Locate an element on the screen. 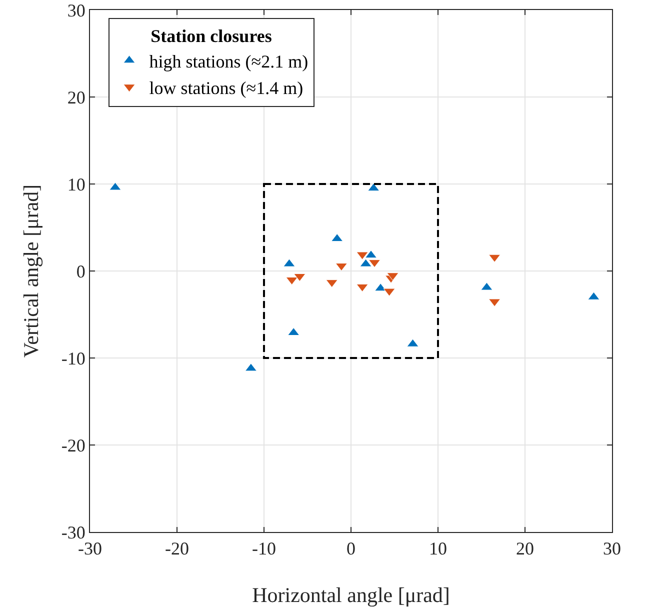  x-tick-label: 10 is located at coordinates (438, 548).